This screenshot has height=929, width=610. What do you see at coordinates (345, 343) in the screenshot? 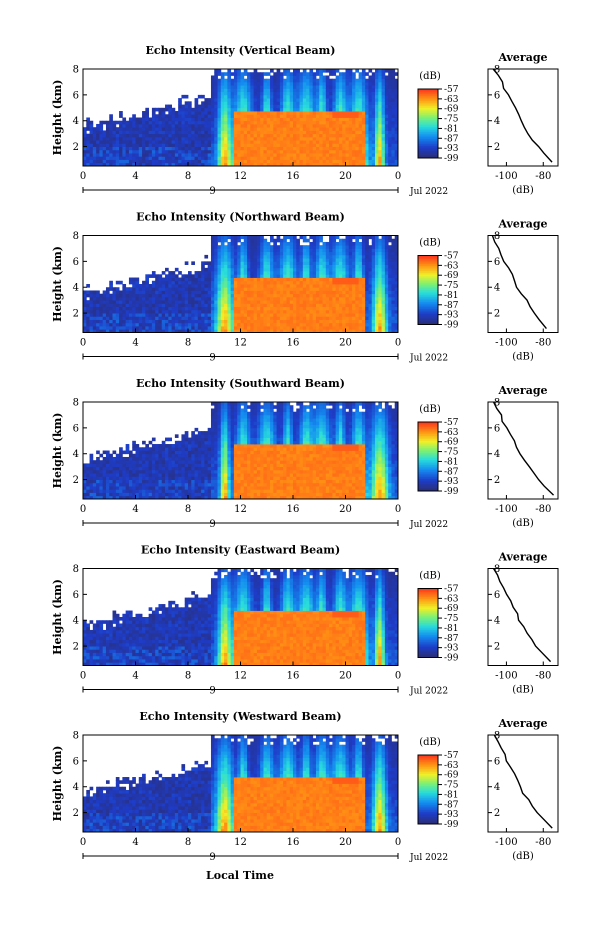
I see `x-tick-label: 20` at bounding box center [345, 343].